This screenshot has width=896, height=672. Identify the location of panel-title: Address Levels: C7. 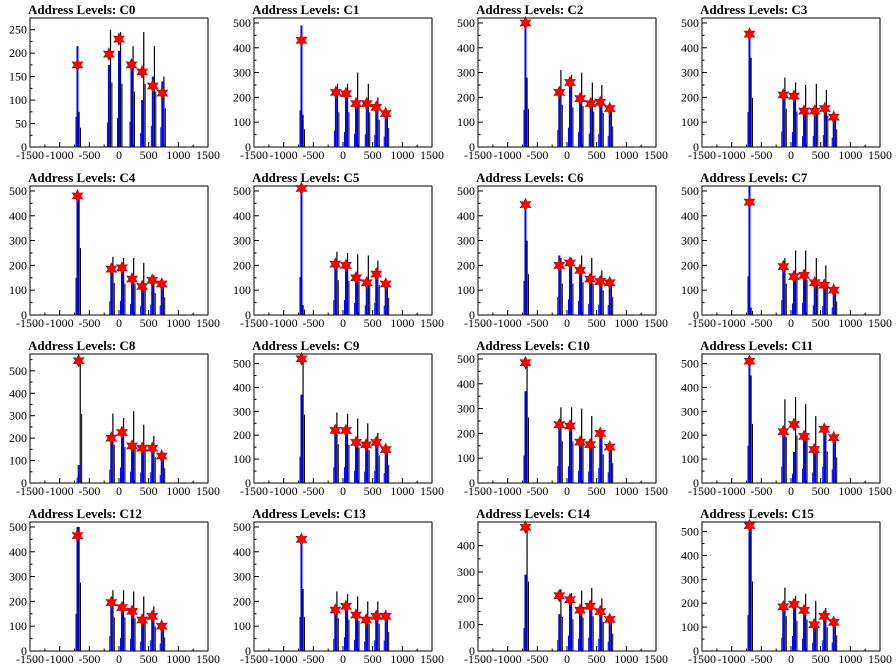
(754, 177).